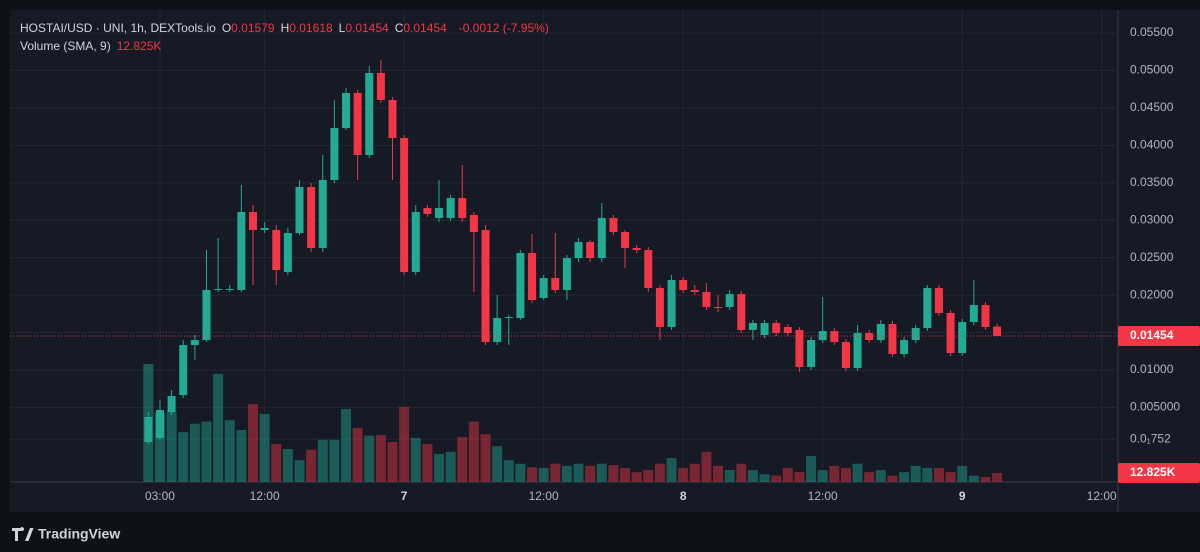  Describe the element at coordinates (311, 28) in the screenshot. I see `field-value: 0.01618` at that location.